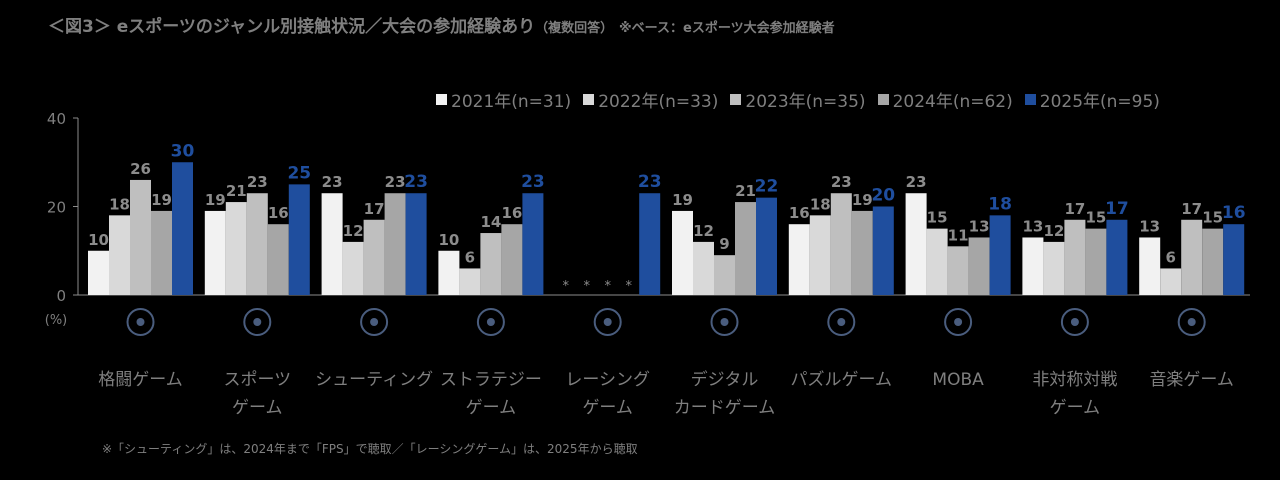 Image resolution: width=1280 pixels, height=480 pixels. I want to click on legend-item: 2023年(n=35), so click(798, 99).